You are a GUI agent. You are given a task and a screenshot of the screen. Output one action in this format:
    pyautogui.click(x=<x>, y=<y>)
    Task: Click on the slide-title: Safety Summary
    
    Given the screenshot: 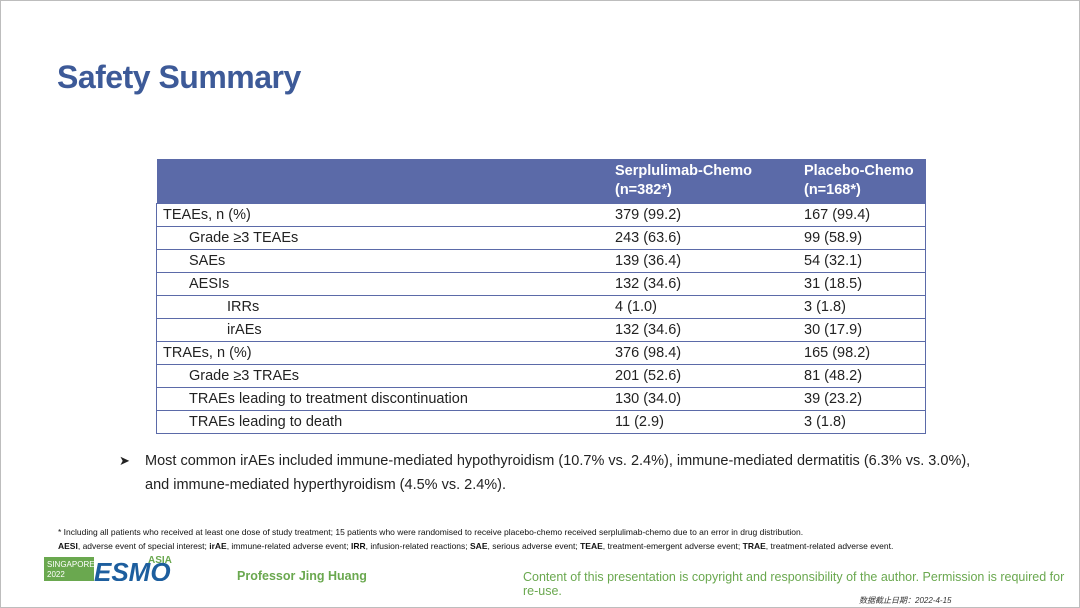 What is the action you would take?
    pyautogui.click(x=179, y=77)
    